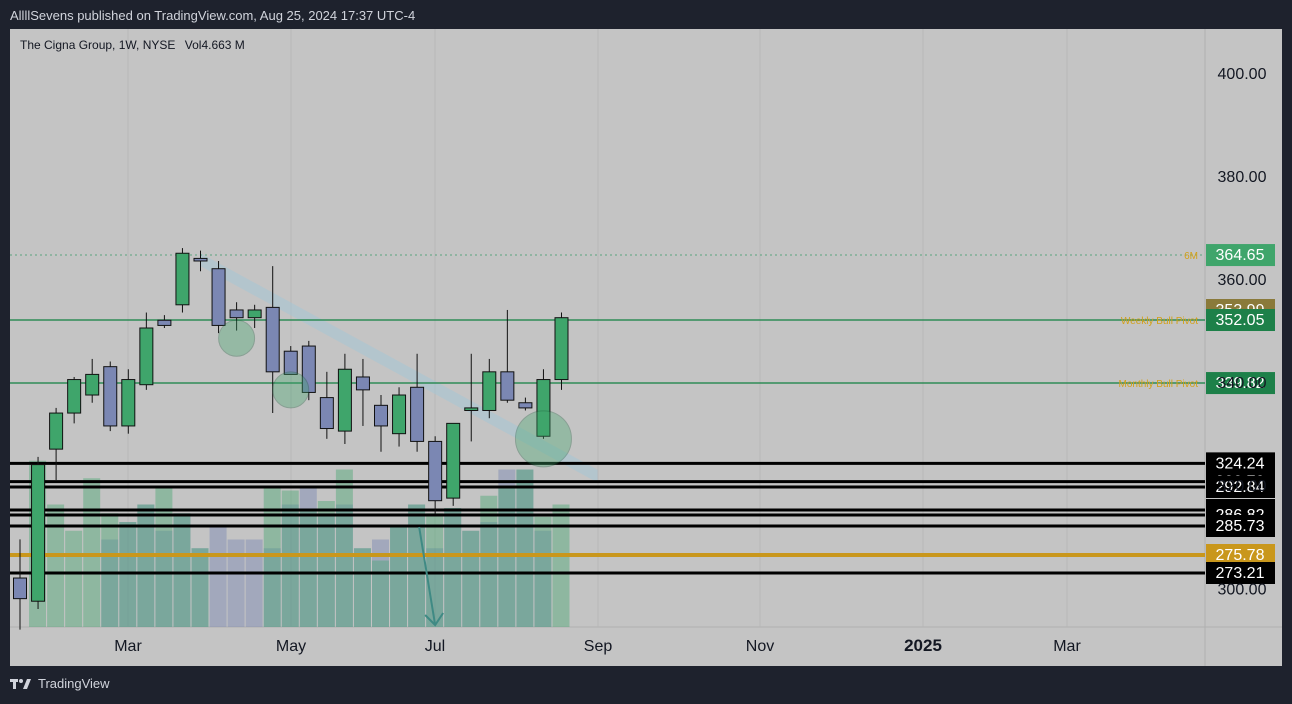  I want to click on volume-bars, so click(299, 543).